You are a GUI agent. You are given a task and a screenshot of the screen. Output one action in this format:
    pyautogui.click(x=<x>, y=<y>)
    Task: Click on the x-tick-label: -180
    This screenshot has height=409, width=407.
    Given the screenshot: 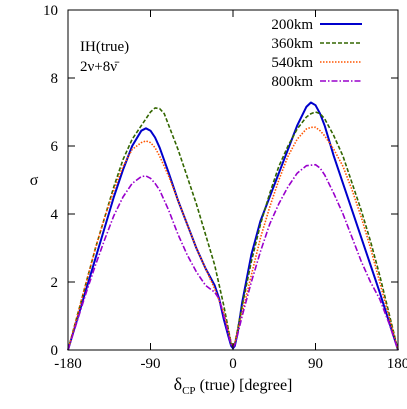 What is the action you would take?
    pyautogui.click(x=68, y=364)
    